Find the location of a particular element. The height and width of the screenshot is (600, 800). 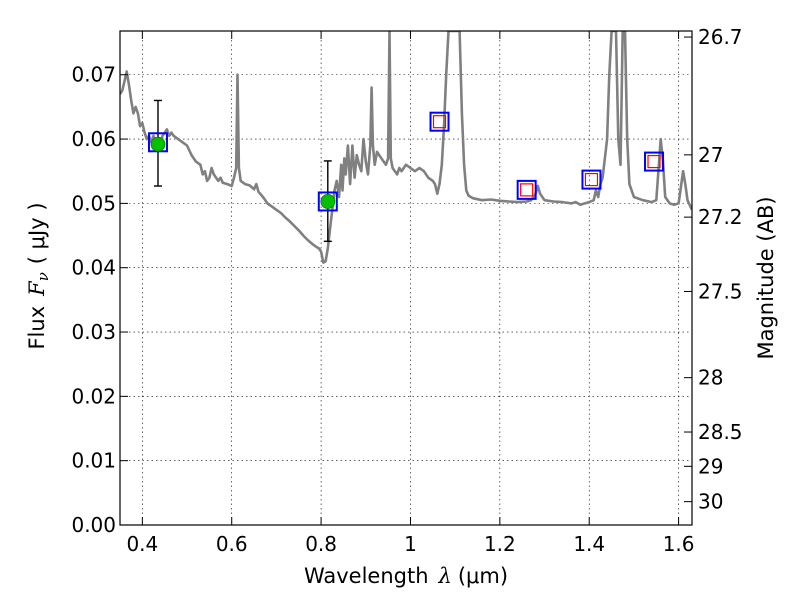

y-tick-label: 0.05 is located at coordinates (93, 203).